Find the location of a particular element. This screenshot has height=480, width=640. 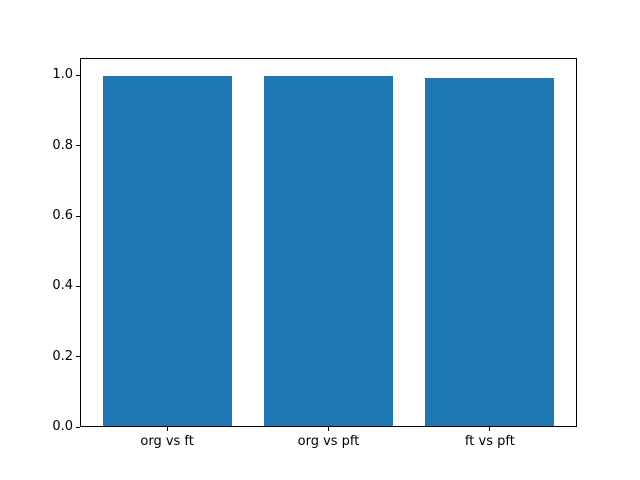

x-tick-label: org vs pft is located at coordinates (328, 442).